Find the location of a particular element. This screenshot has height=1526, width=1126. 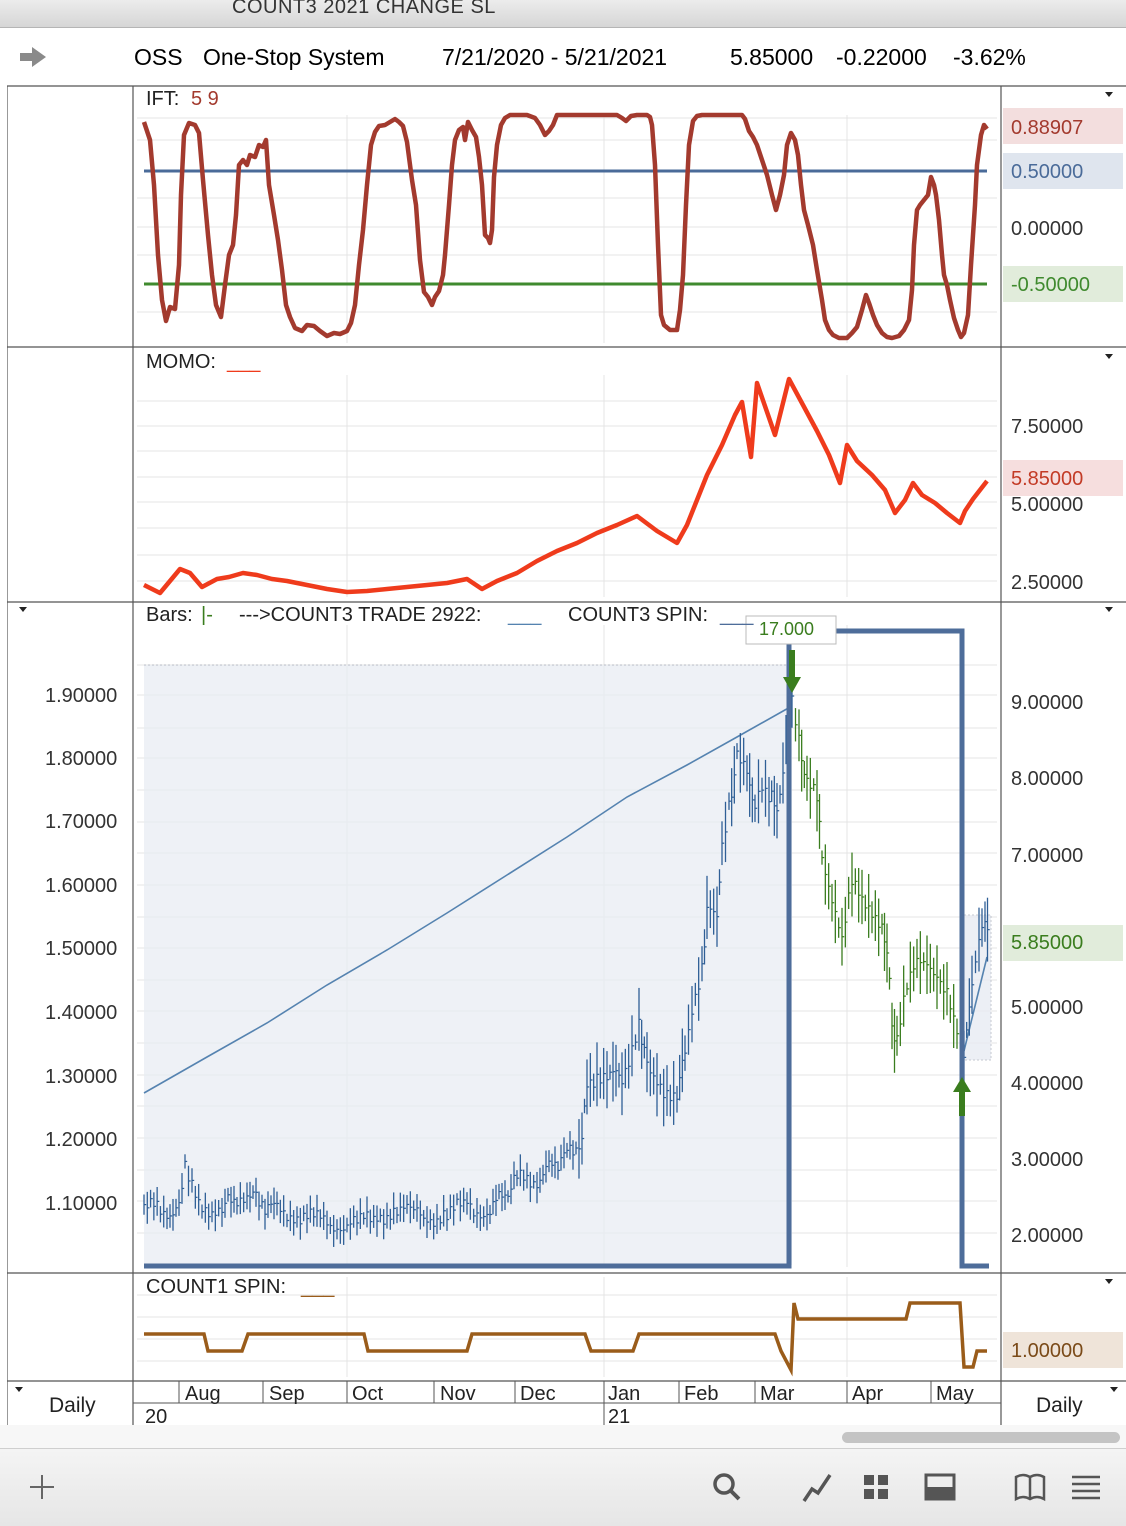

trade-legend: ___ is located at coordinates (524, 615).